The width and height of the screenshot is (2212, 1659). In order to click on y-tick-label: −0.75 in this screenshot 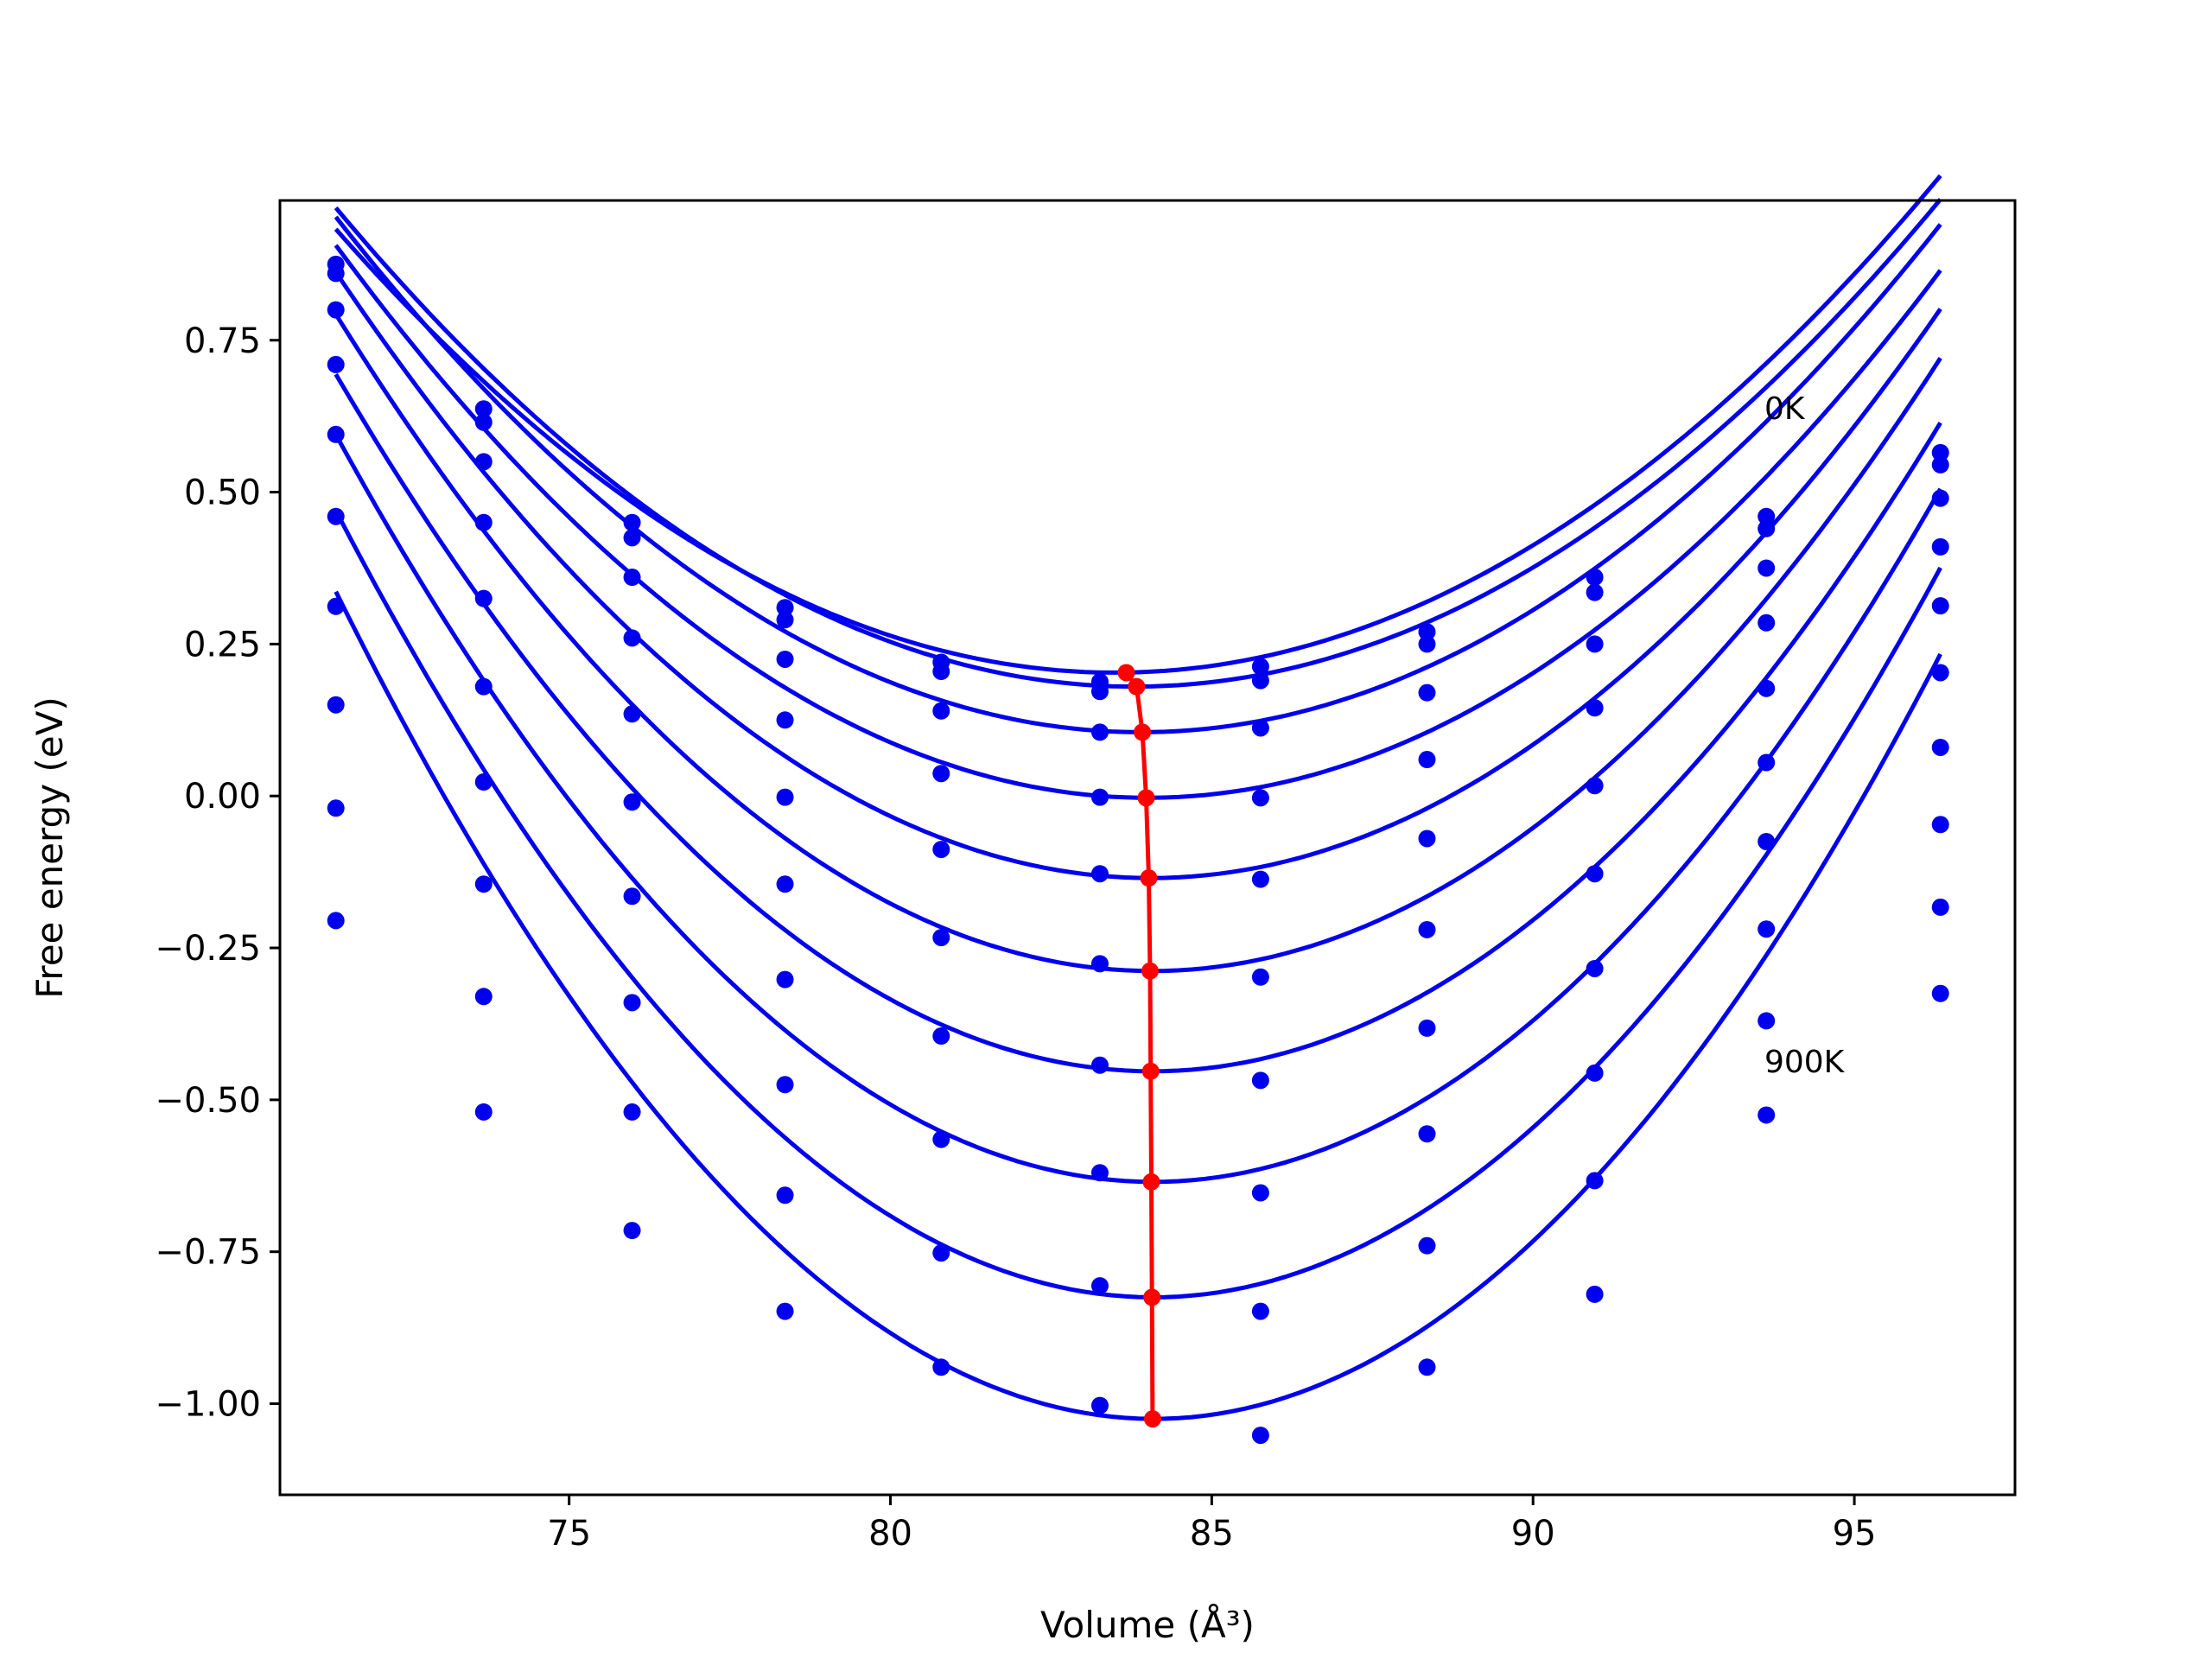, I will do `click(208, 1253)`.